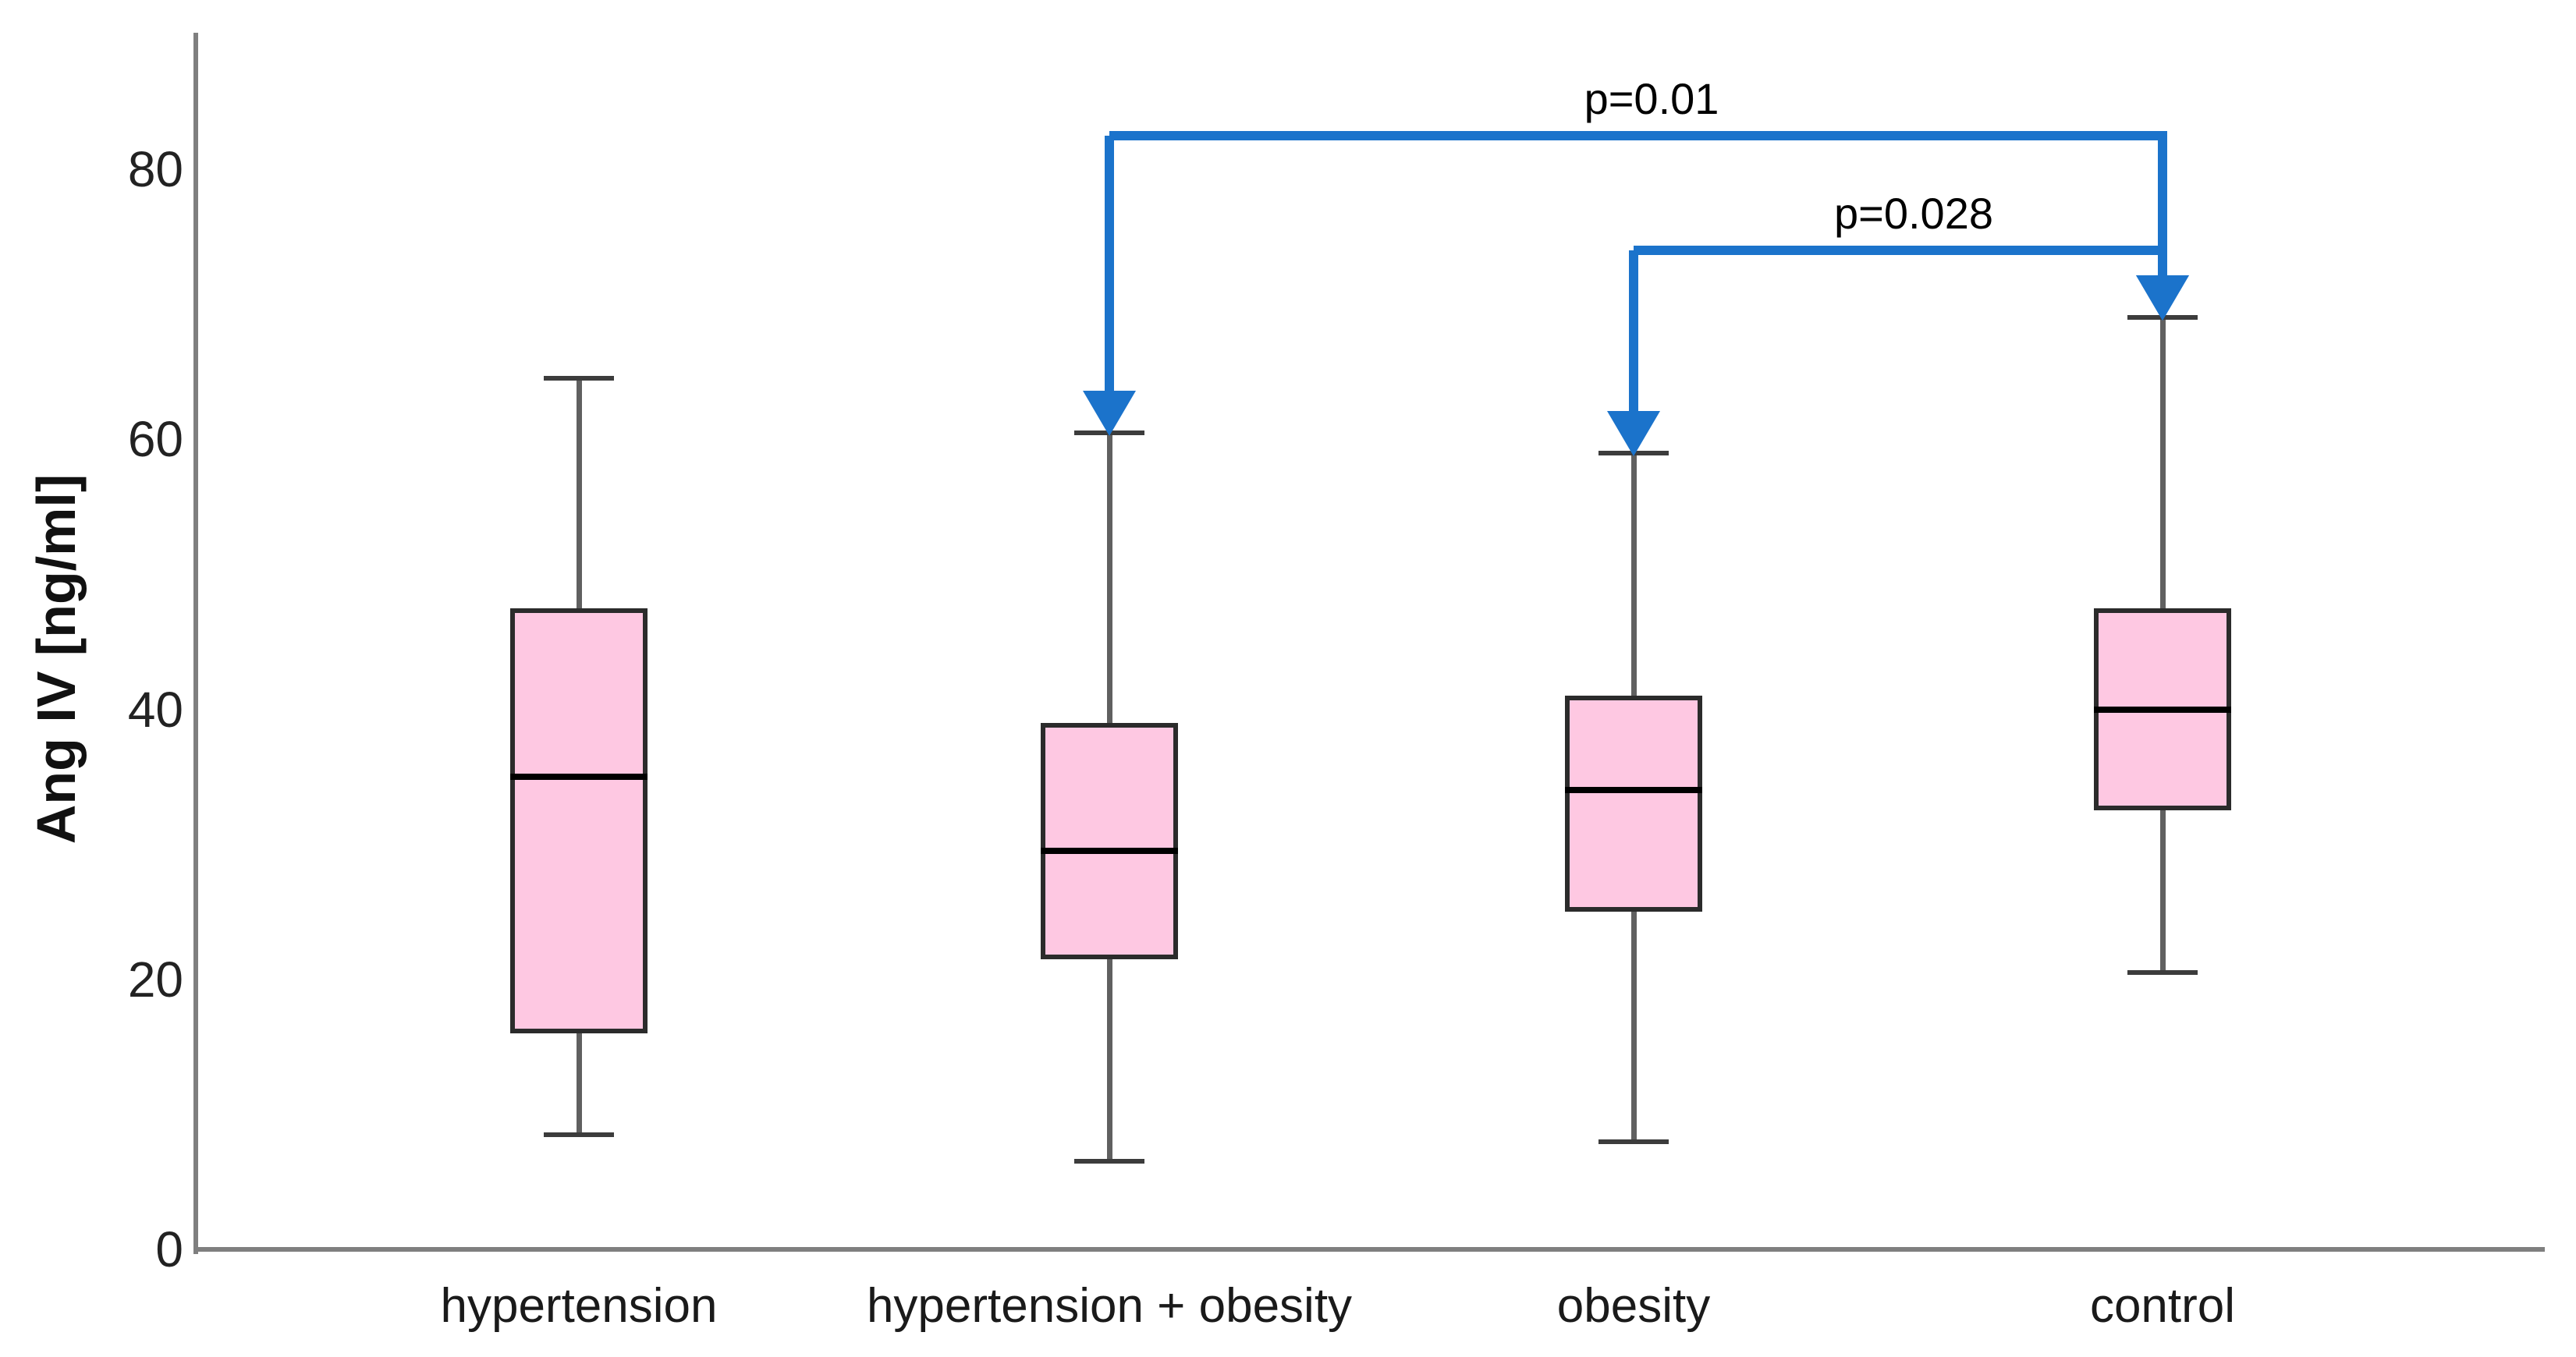 The image size is (2576, 1357). What do you see at coordinates (1913, 213) in the screenshot?
I see `significance-label: p=0.028` at bounding box center [1913, 213].